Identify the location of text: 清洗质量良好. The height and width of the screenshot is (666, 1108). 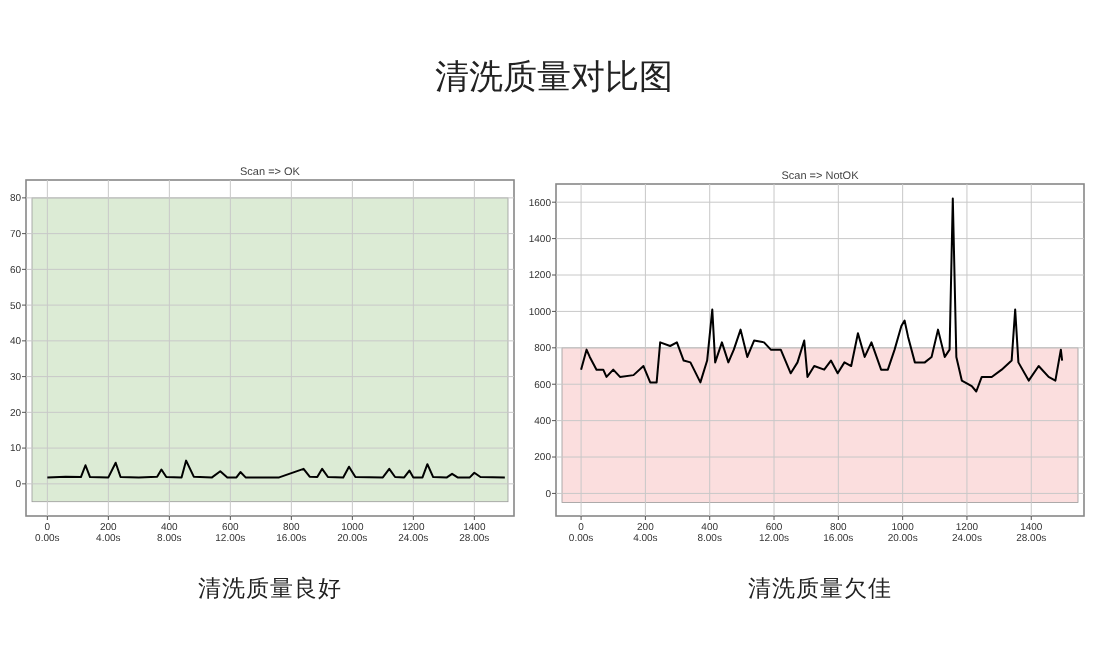
(270, 588).